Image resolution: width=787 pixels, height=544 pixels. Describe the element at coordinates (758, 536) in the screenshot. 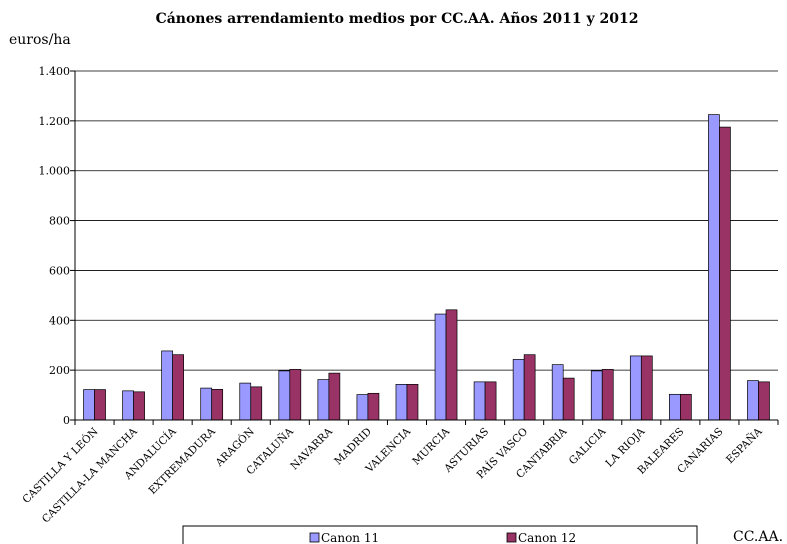

I see `x-axis-label: CC.AA.` at that location.